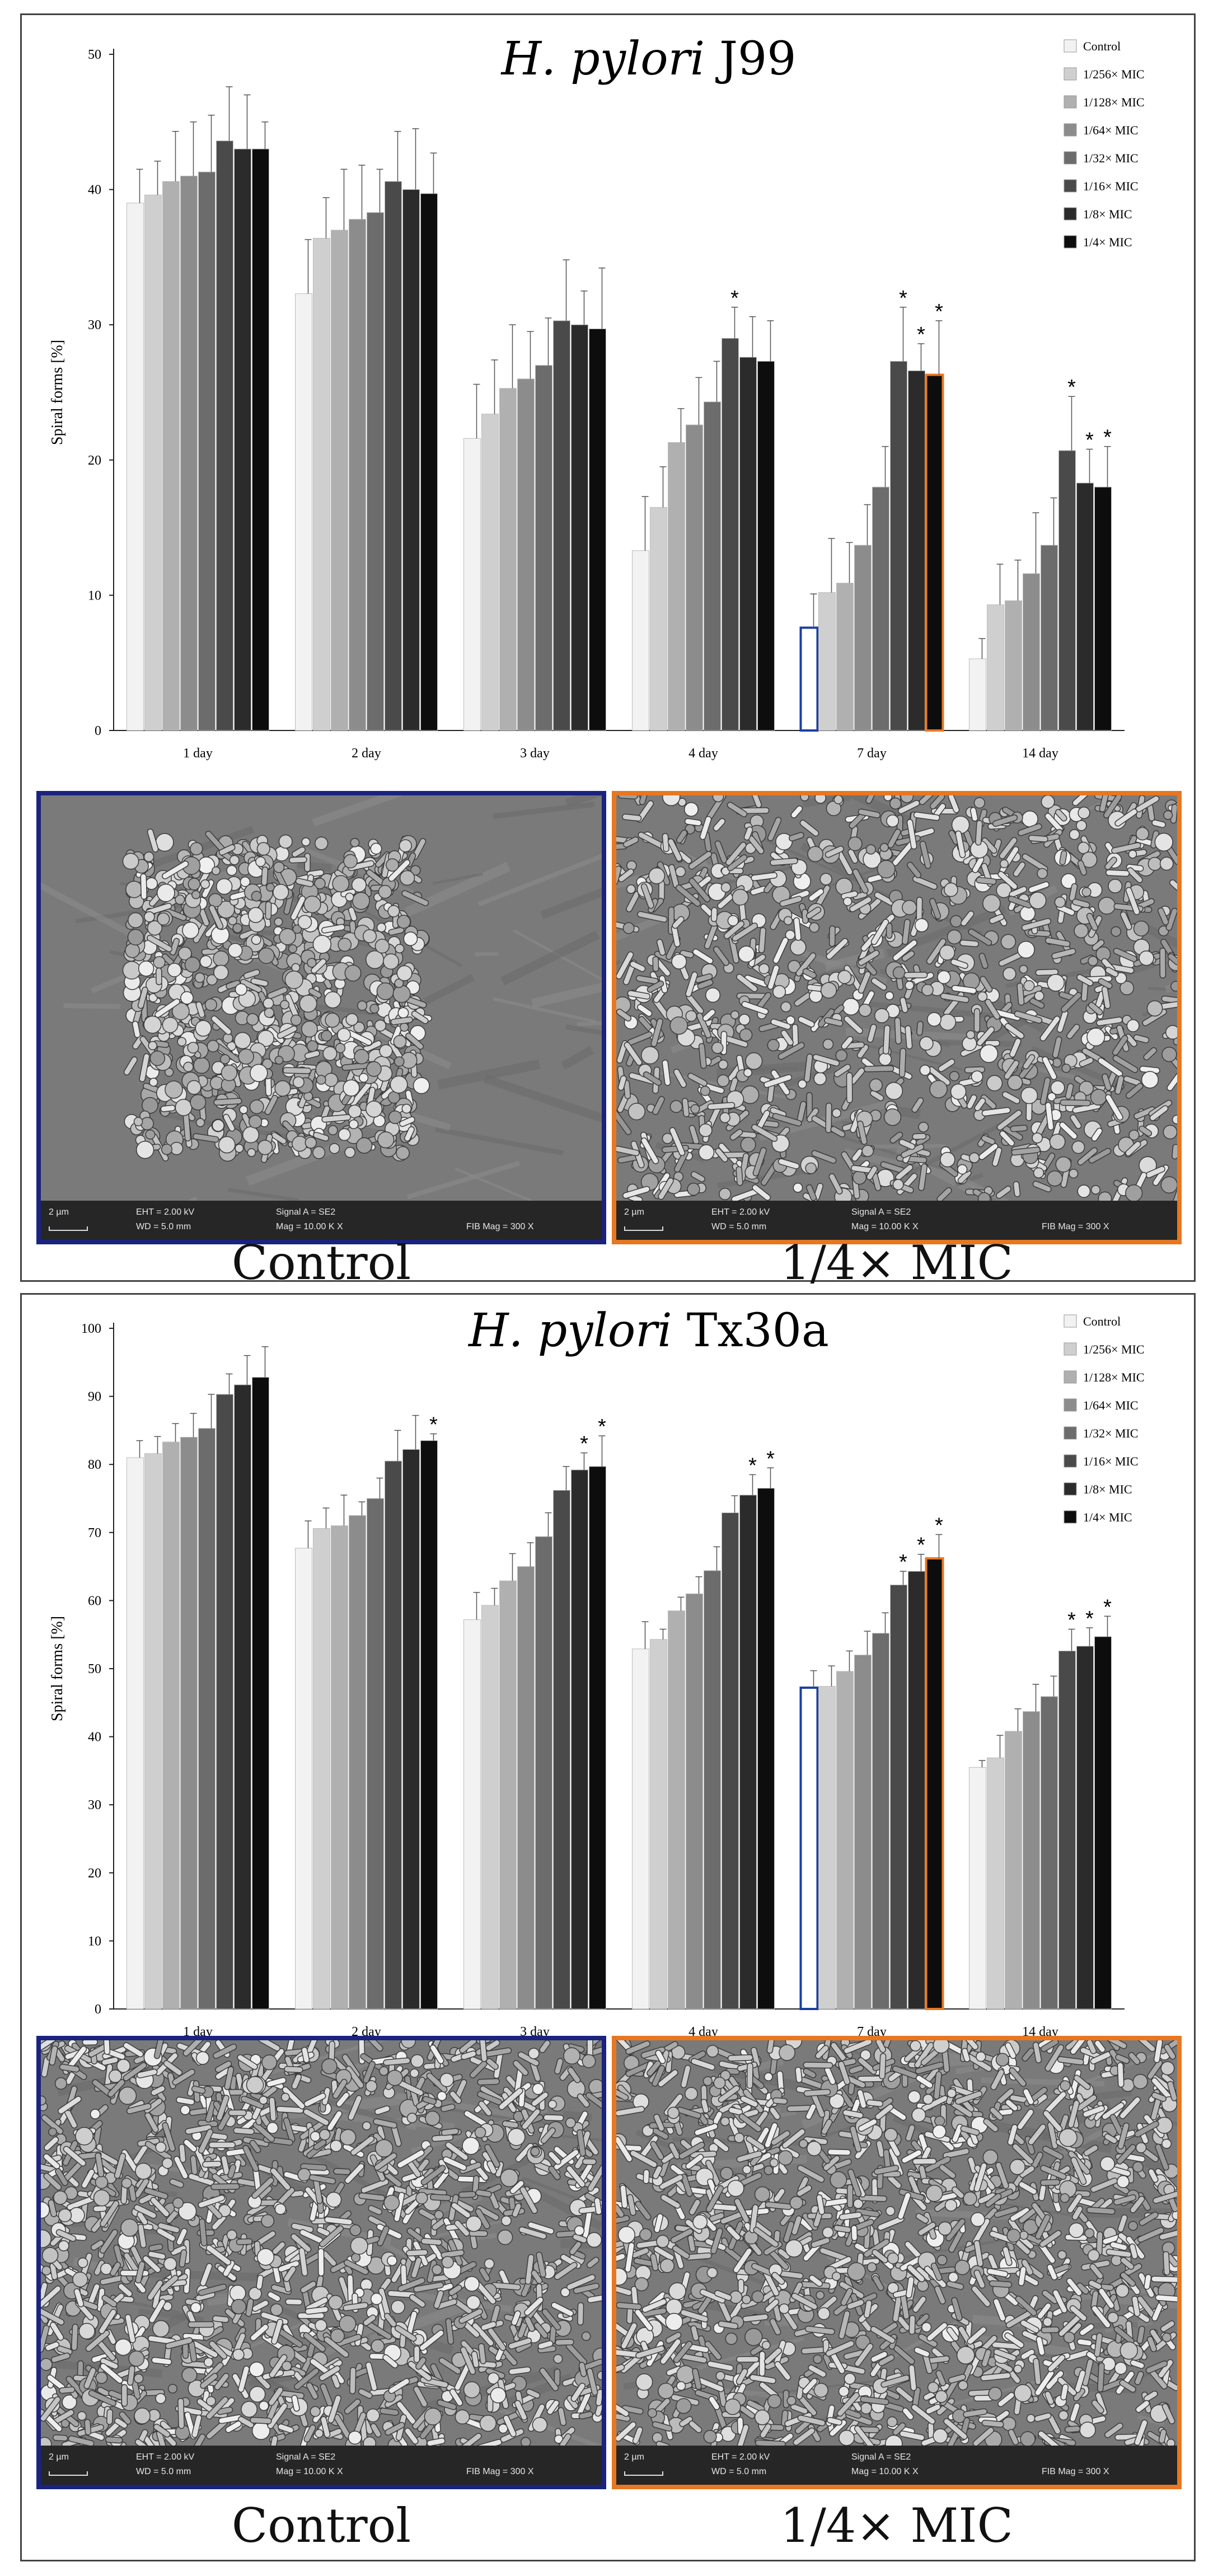 The width and height of the screenshot is (1218, 2576). What do you see at coordinates (306, 1212) in the screenshot?
I see `signal-label: Signal A = SE2` at bounding box center [306, 1212].